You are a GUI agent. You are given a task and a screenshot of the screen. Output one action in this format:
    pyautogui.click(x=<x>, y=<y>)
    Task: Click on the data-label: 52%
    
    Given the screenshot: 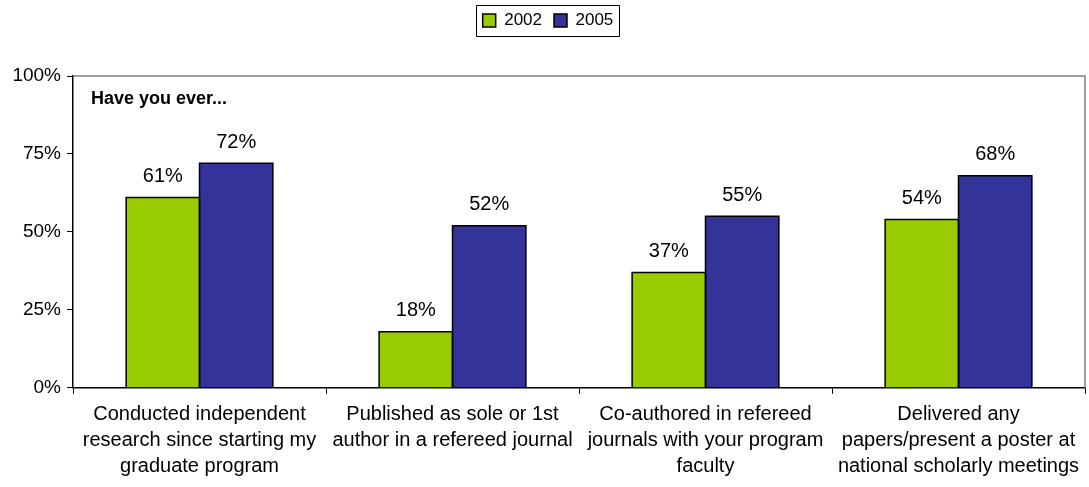 What is the action you would take?
    pyautogui.click(x=489, y=203)
    